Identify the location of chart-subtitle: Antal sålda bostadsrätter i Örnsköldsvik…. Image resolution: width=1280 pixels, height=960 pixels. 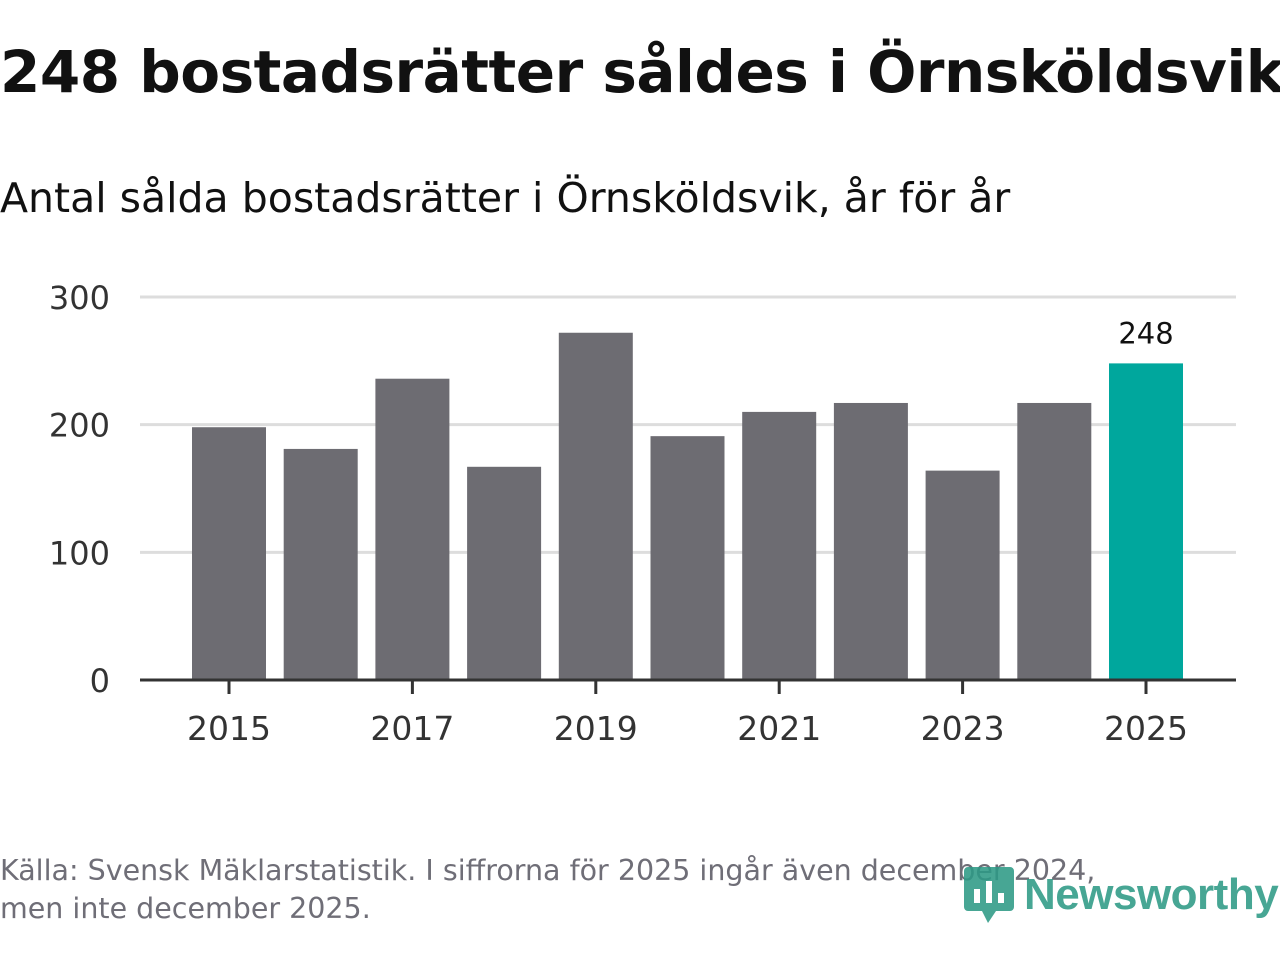
(505, 198).